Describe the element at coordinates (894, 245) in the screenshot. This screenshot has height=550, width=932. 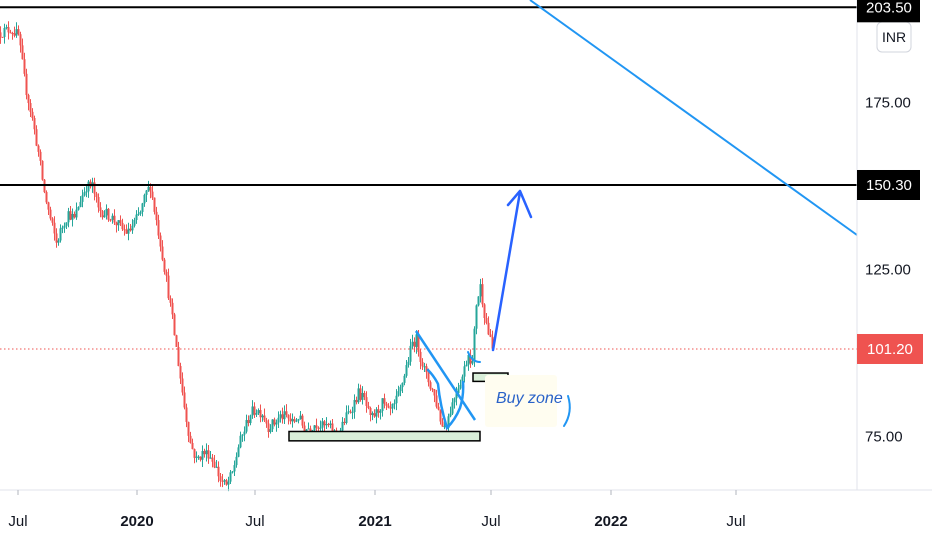
I see `price-axis: 75.00 125.00 175.00 INR` at that location.